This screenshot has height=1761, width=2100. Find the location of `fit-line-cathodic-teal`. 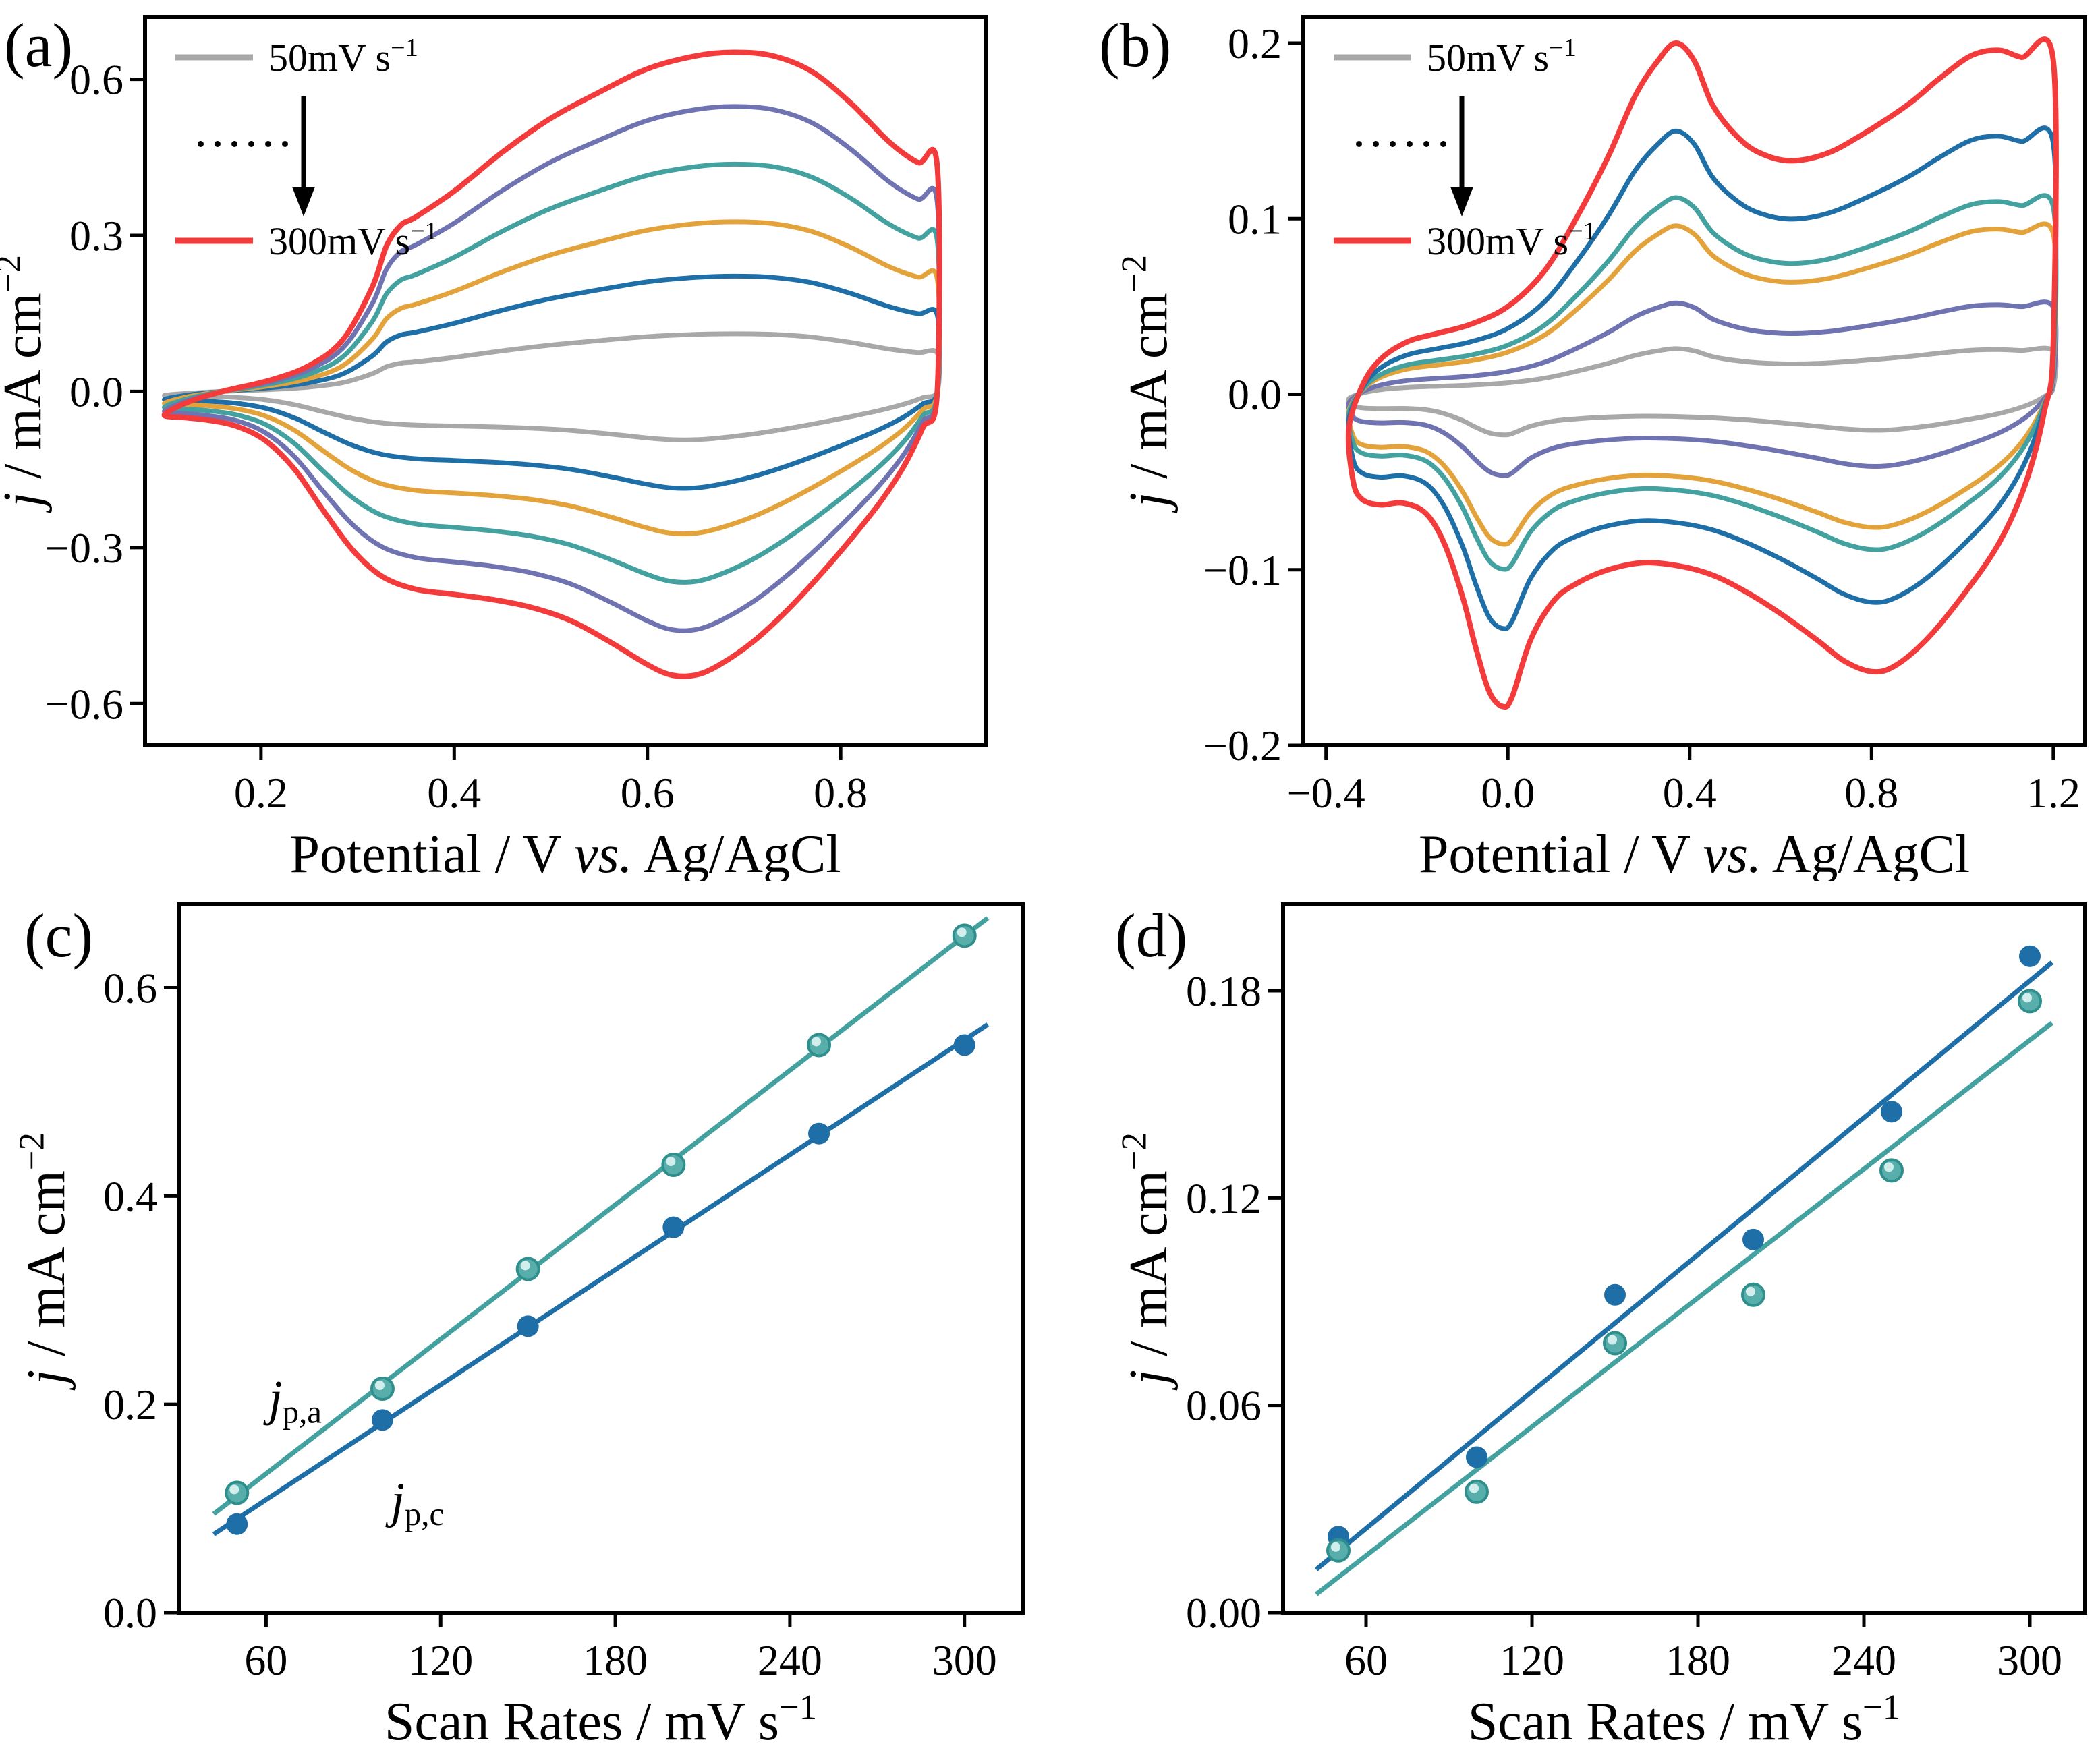

fit-line-cathodic-teal is located at coordinates (1684, 1308).